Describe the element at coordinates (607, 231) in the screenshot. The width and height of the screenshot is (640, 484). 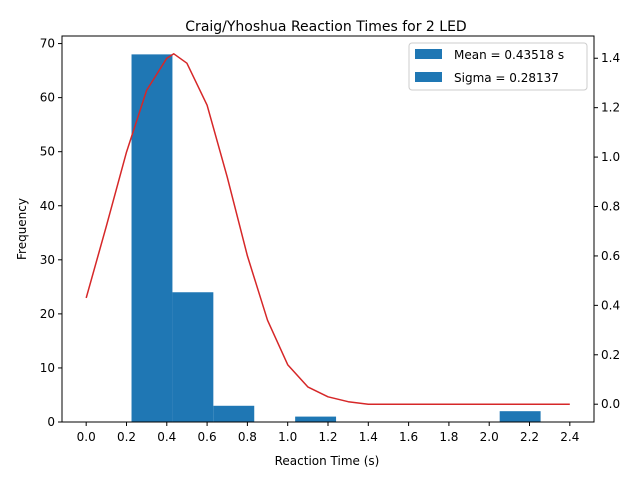
I see `y2-ticks-group: 0.0 0.2 0.4 0.6 0.8 1.0 1.2 1.4` at that location.